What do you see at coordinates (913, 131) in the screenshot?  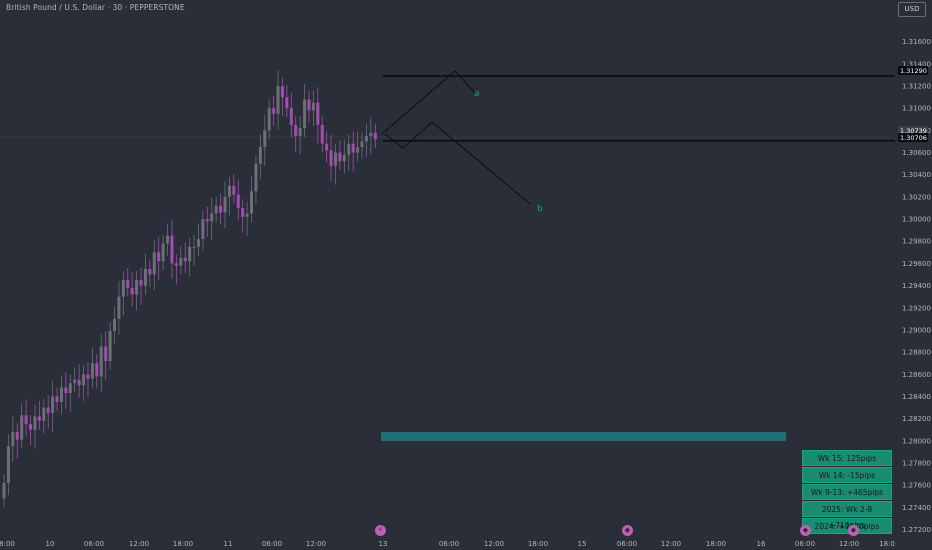 I see `price-label: 1.30739` at bounding box center [913, 131].